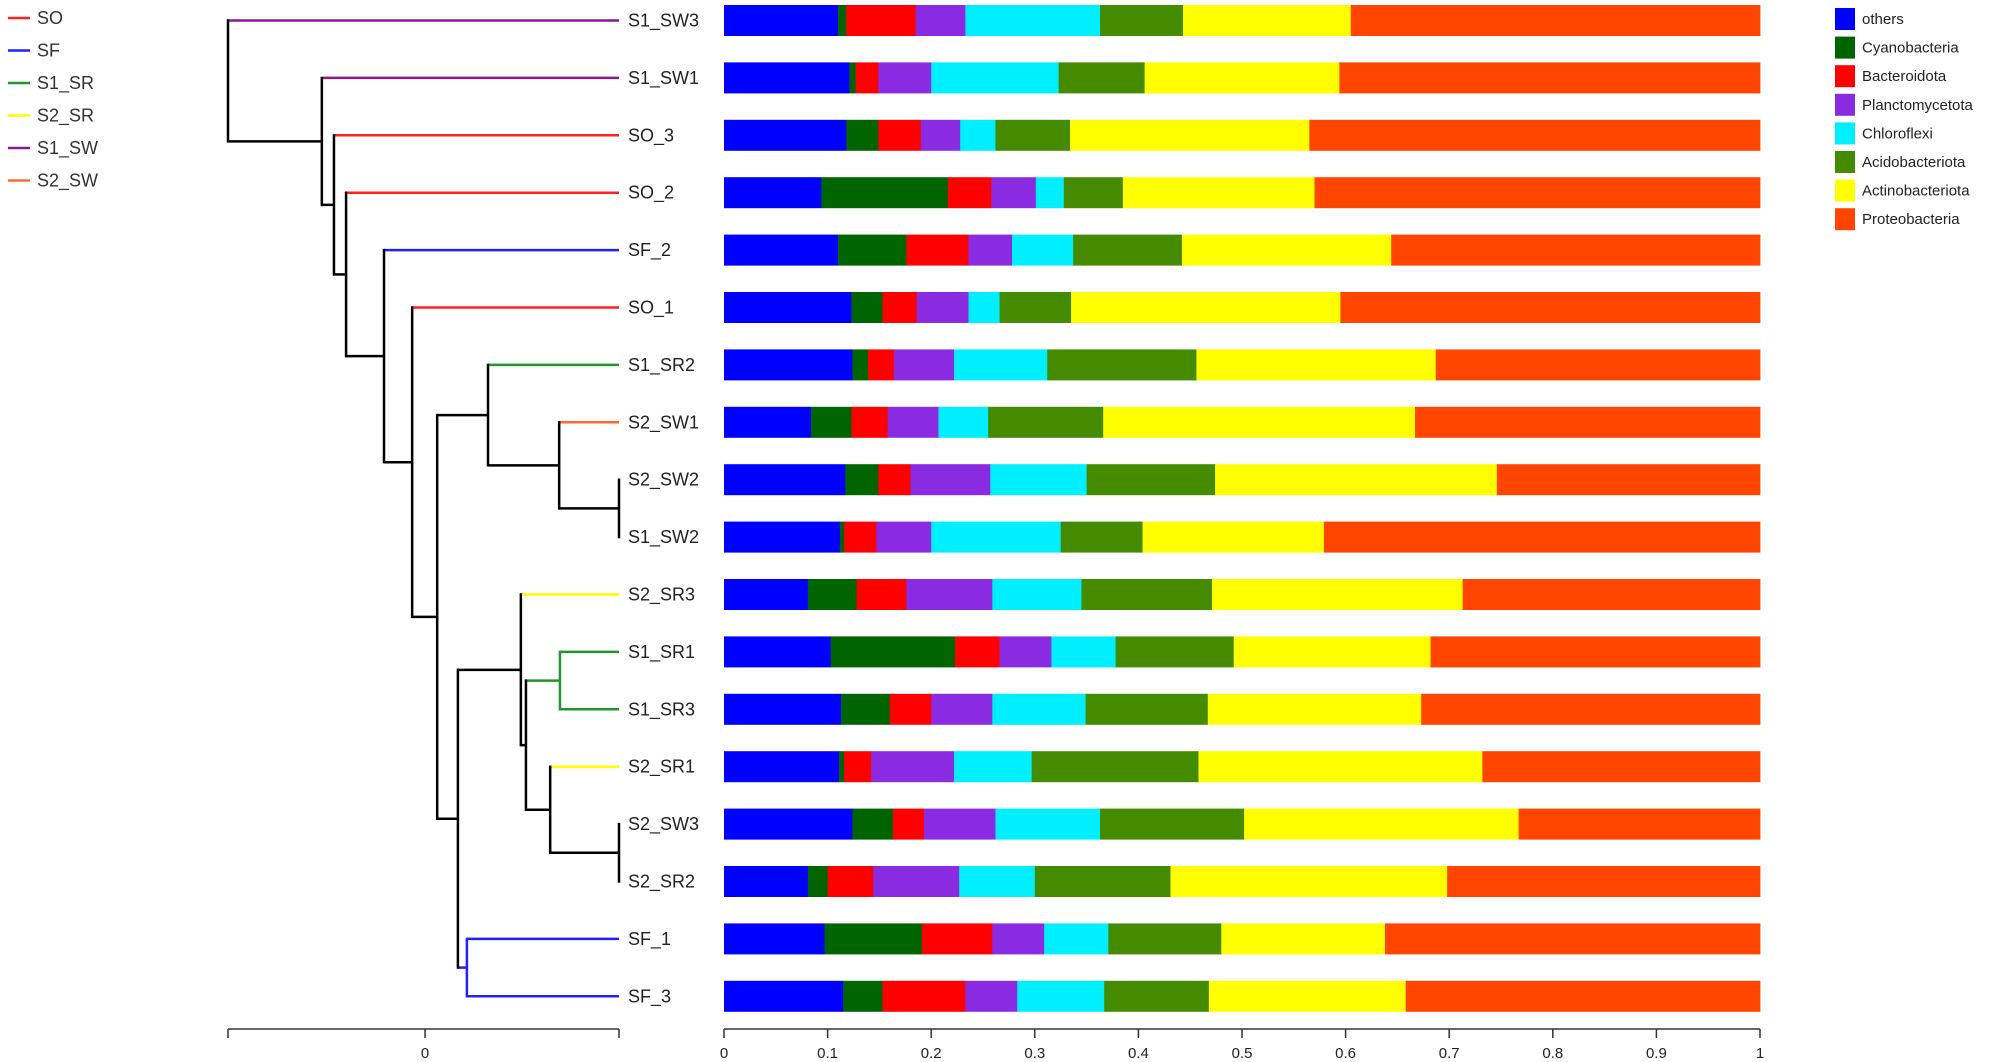 The width and height of the screenshot is (2000, 1062). Describe the element at coordinates (649, 996) in the screenshot. I see `sample-label: SF_3` at that location.